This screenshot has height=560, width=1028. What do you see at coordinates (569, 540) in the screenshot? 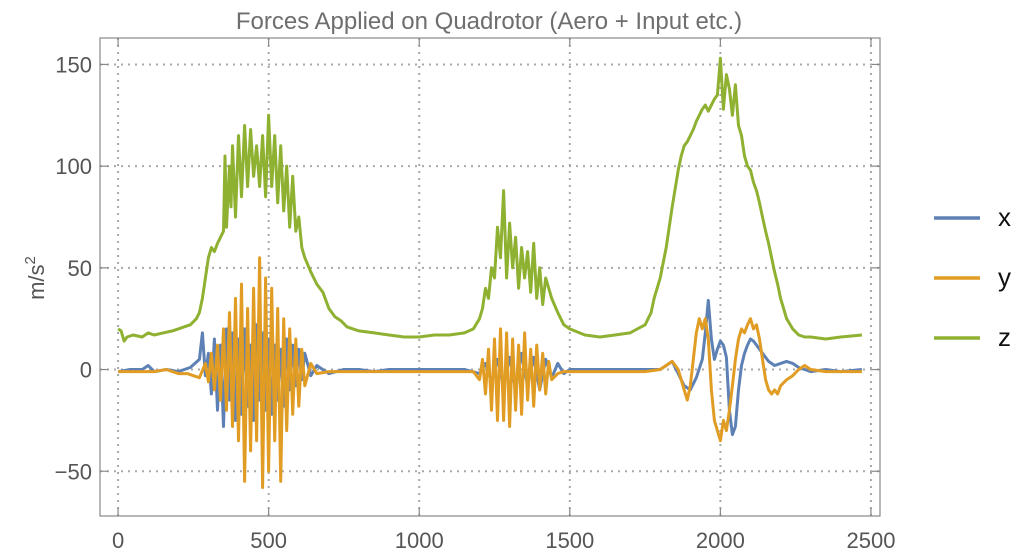
I see `x-tick-label: 1500` at bounding box center [569, 540].